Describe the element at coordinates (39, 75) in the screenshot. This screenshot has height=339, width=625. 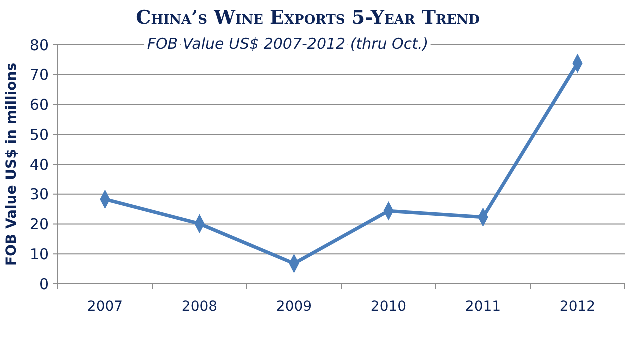
I see `y-tick-label: 70` at that location.